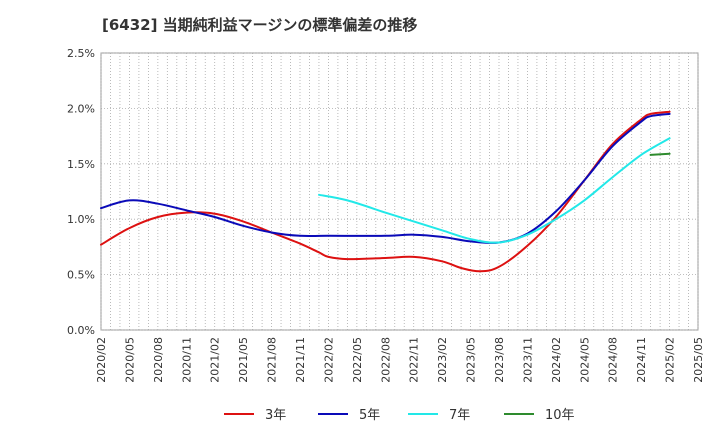  What do you see at coordinates (260, 25) in the screenshot?
I see `chart-title: [6432] 当期純利益マージンの標準偏差の推移` at bounding box center [260, 25].